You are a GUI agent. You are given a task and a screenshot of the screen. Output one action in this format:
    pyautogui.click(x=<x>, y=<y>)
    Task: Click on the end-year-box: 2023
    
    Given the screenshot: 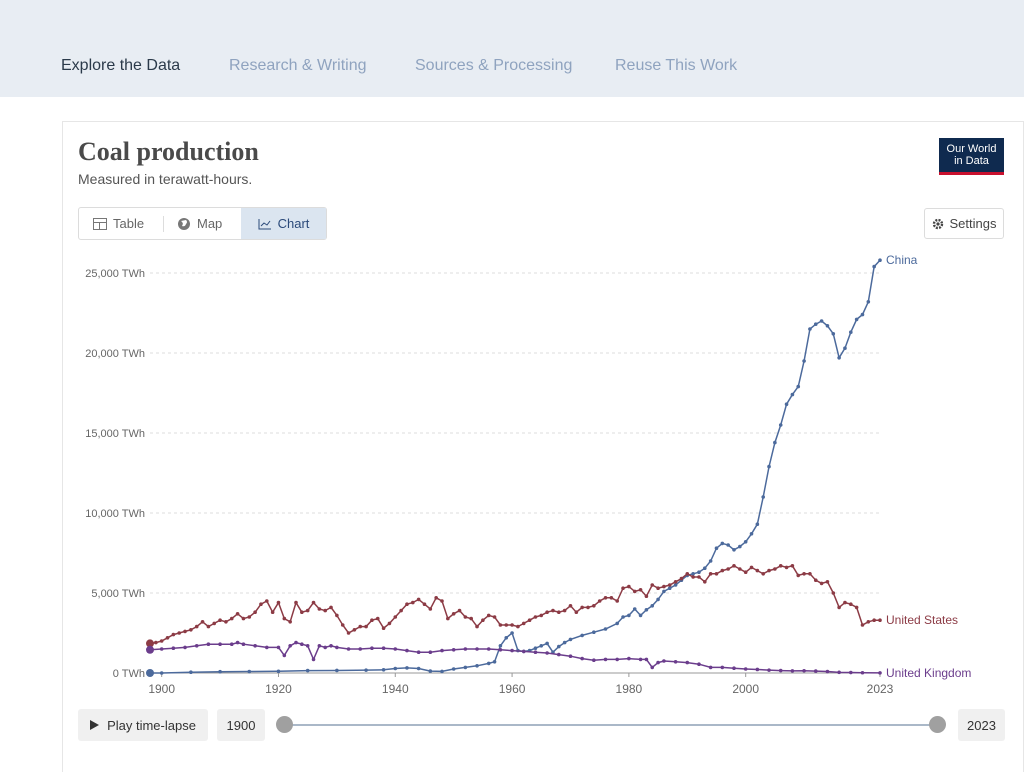 What is the action you would take?
    pyautogui.click(x=981, y=725)
    